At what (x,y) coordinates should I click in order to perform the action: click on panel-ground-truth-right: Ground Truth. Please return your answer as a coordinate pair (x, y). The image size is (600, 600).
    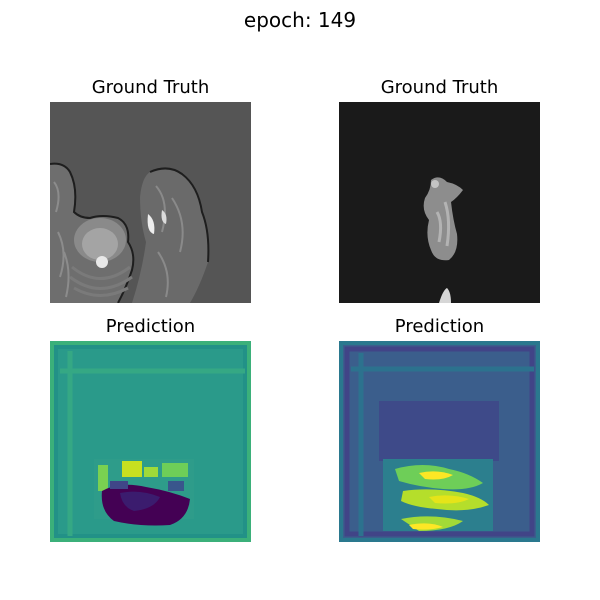
    Looking at the image, I should click on (439, 189).